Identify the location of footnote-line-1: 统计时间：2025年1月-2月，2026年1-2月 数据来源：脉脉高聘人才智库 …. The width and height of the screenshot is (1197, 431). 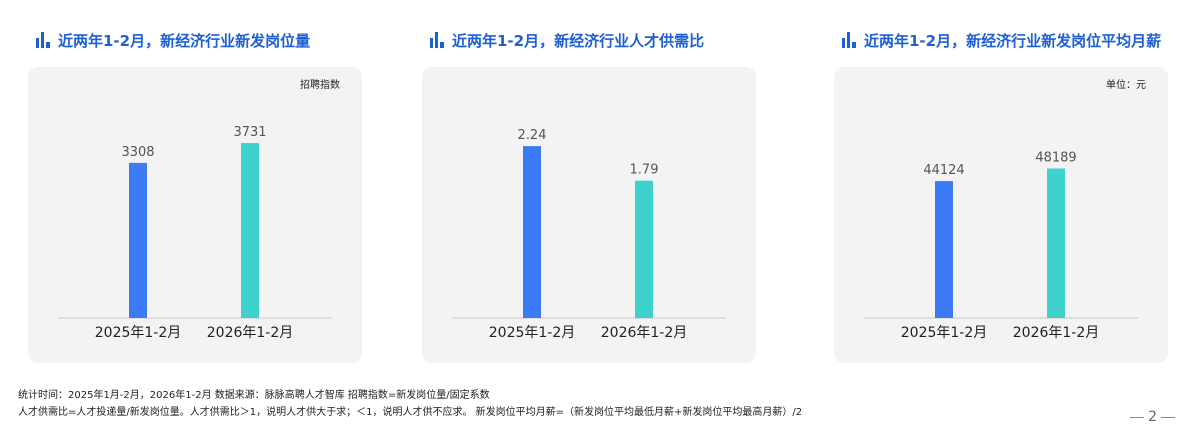
(254, 395).